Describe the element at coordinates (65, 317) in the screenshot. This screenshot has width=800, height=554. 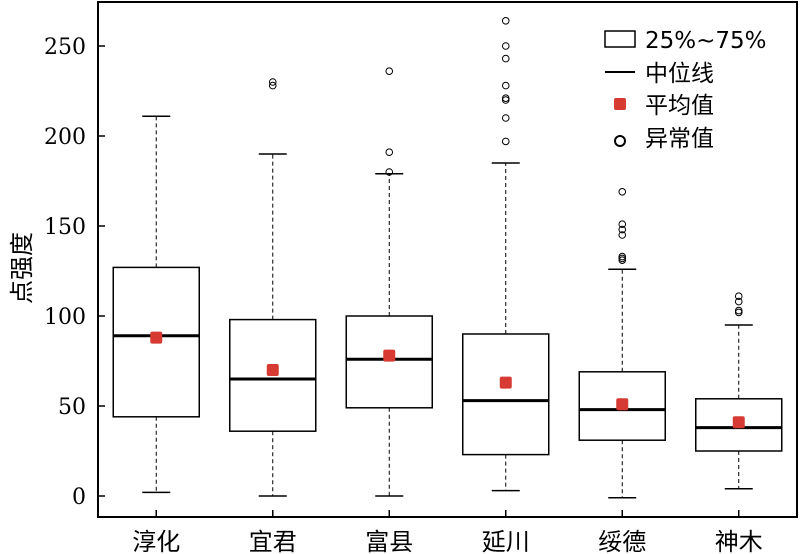
I see `y-tick-label: 100` at that location.